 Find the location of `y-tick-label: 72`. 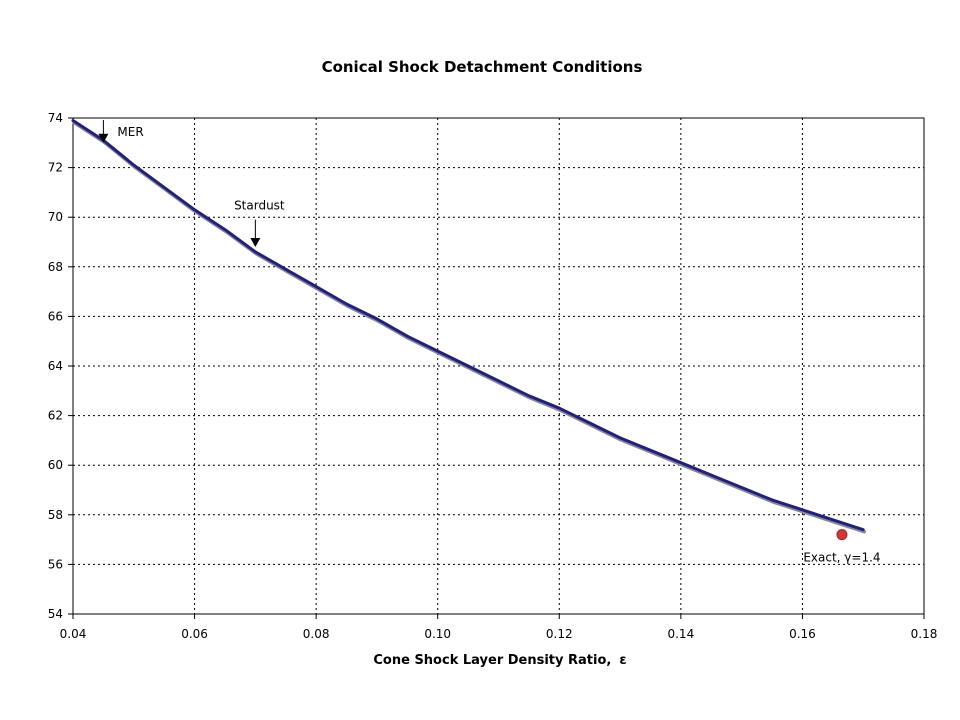

y-tick-label: 72 is located at coordinates (55, 168).